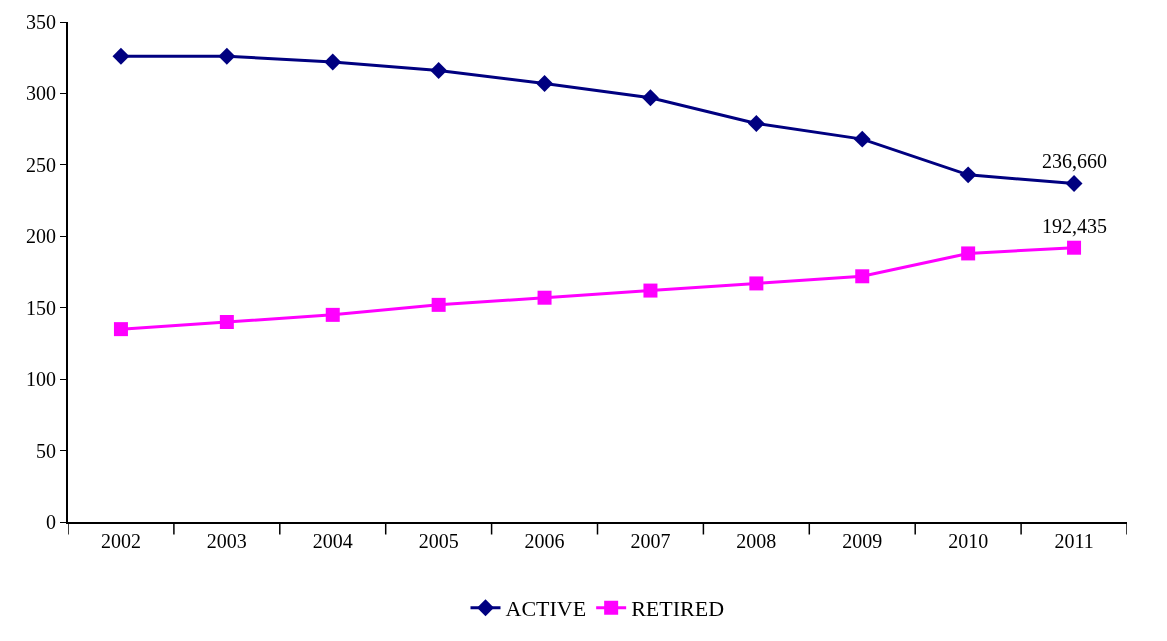  What do you see at coordinates (226, 541) in the screenshot?
I see `x-tick-label: 2003` at bounding box center [226, 541].